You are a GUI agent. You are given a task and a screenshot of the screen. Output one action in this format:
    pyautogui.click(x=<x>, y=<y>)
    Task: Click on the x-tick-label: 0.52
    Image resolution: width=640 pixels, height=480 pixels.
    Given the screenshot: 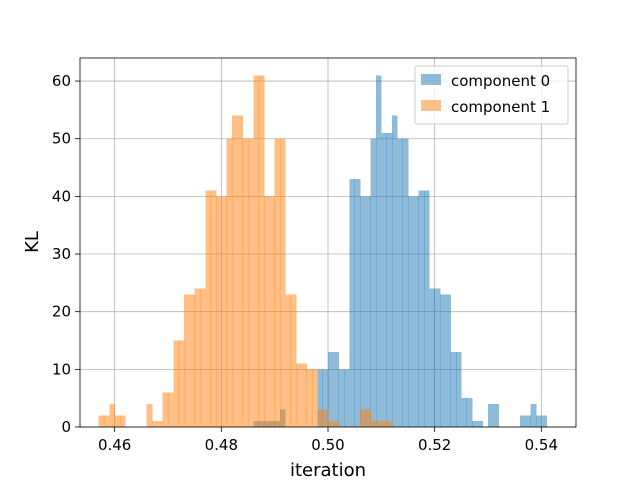 What is the action you would take?
    pyautogui.click(x=434, y=445)
    